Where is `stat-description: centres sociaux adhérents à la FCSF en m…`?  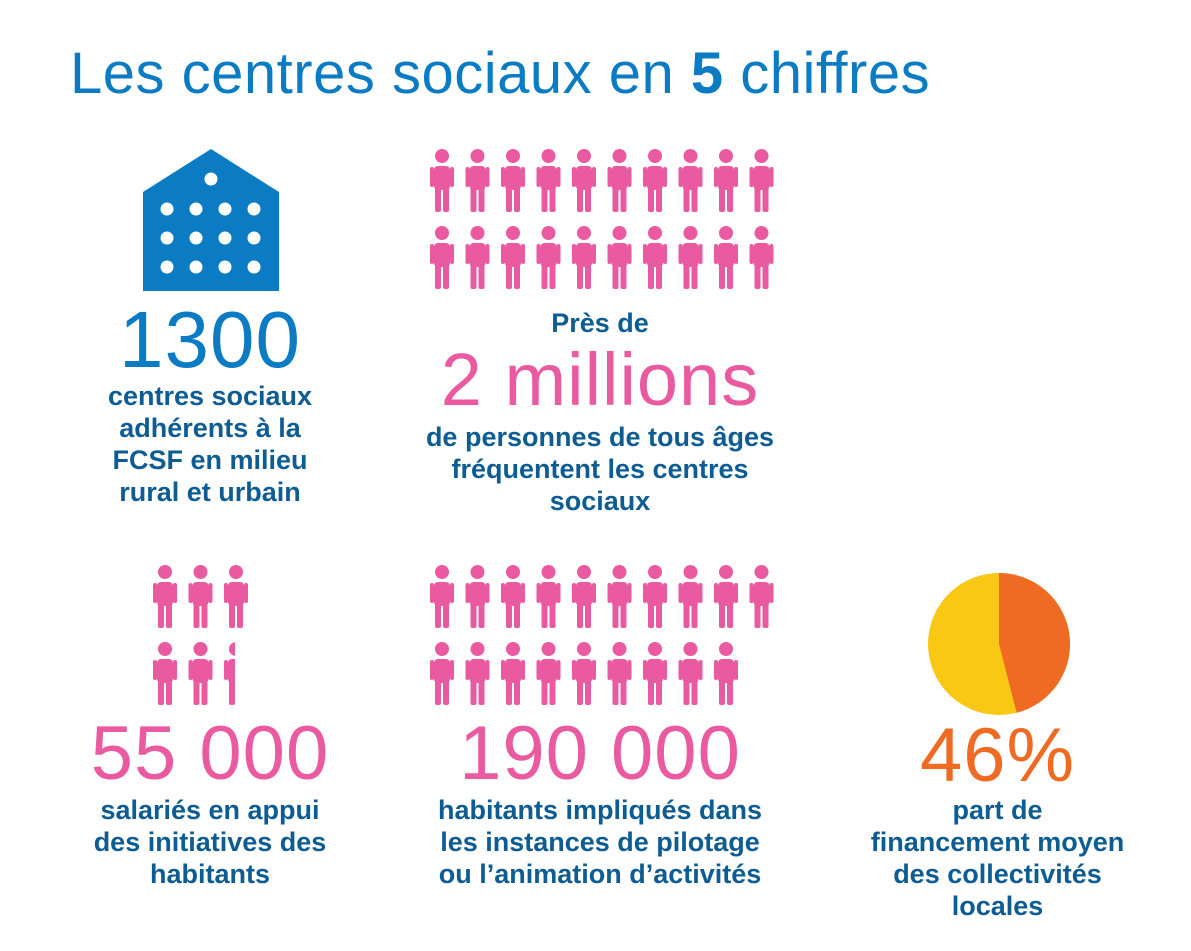
stat-description: centres sociaux adhérents à la FCSF en m… is located at coordinates (210, 444).